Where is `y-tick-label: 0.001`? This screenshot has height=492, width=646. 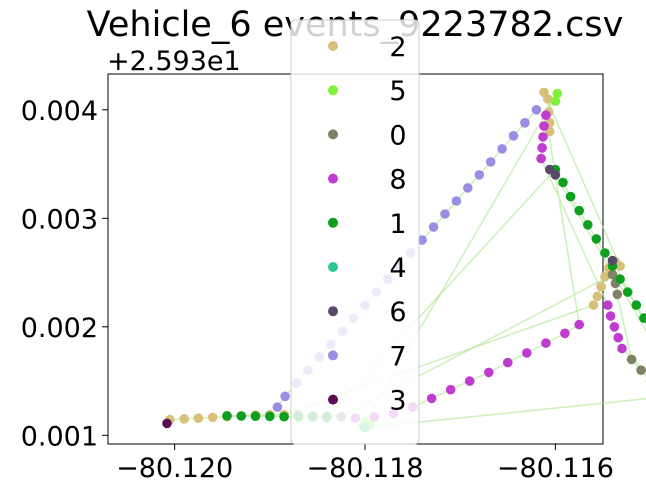
y-tick-label: 0.001 is located at coordinates (59, 436).